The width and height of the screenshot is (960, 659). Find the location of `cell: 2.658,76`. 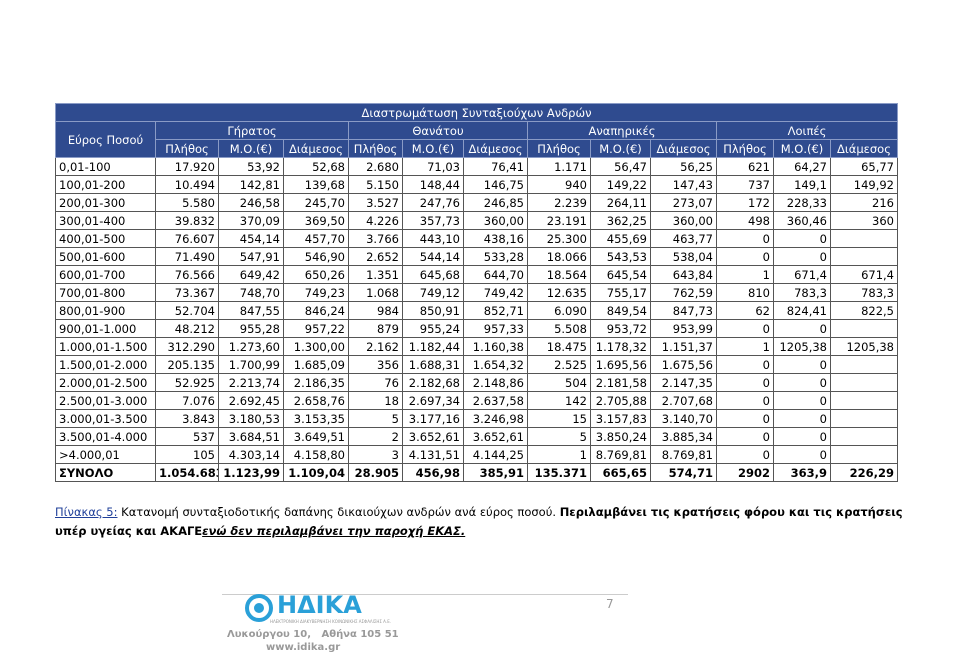

cell: 2.658,76 is located at coordinates (316, 400).